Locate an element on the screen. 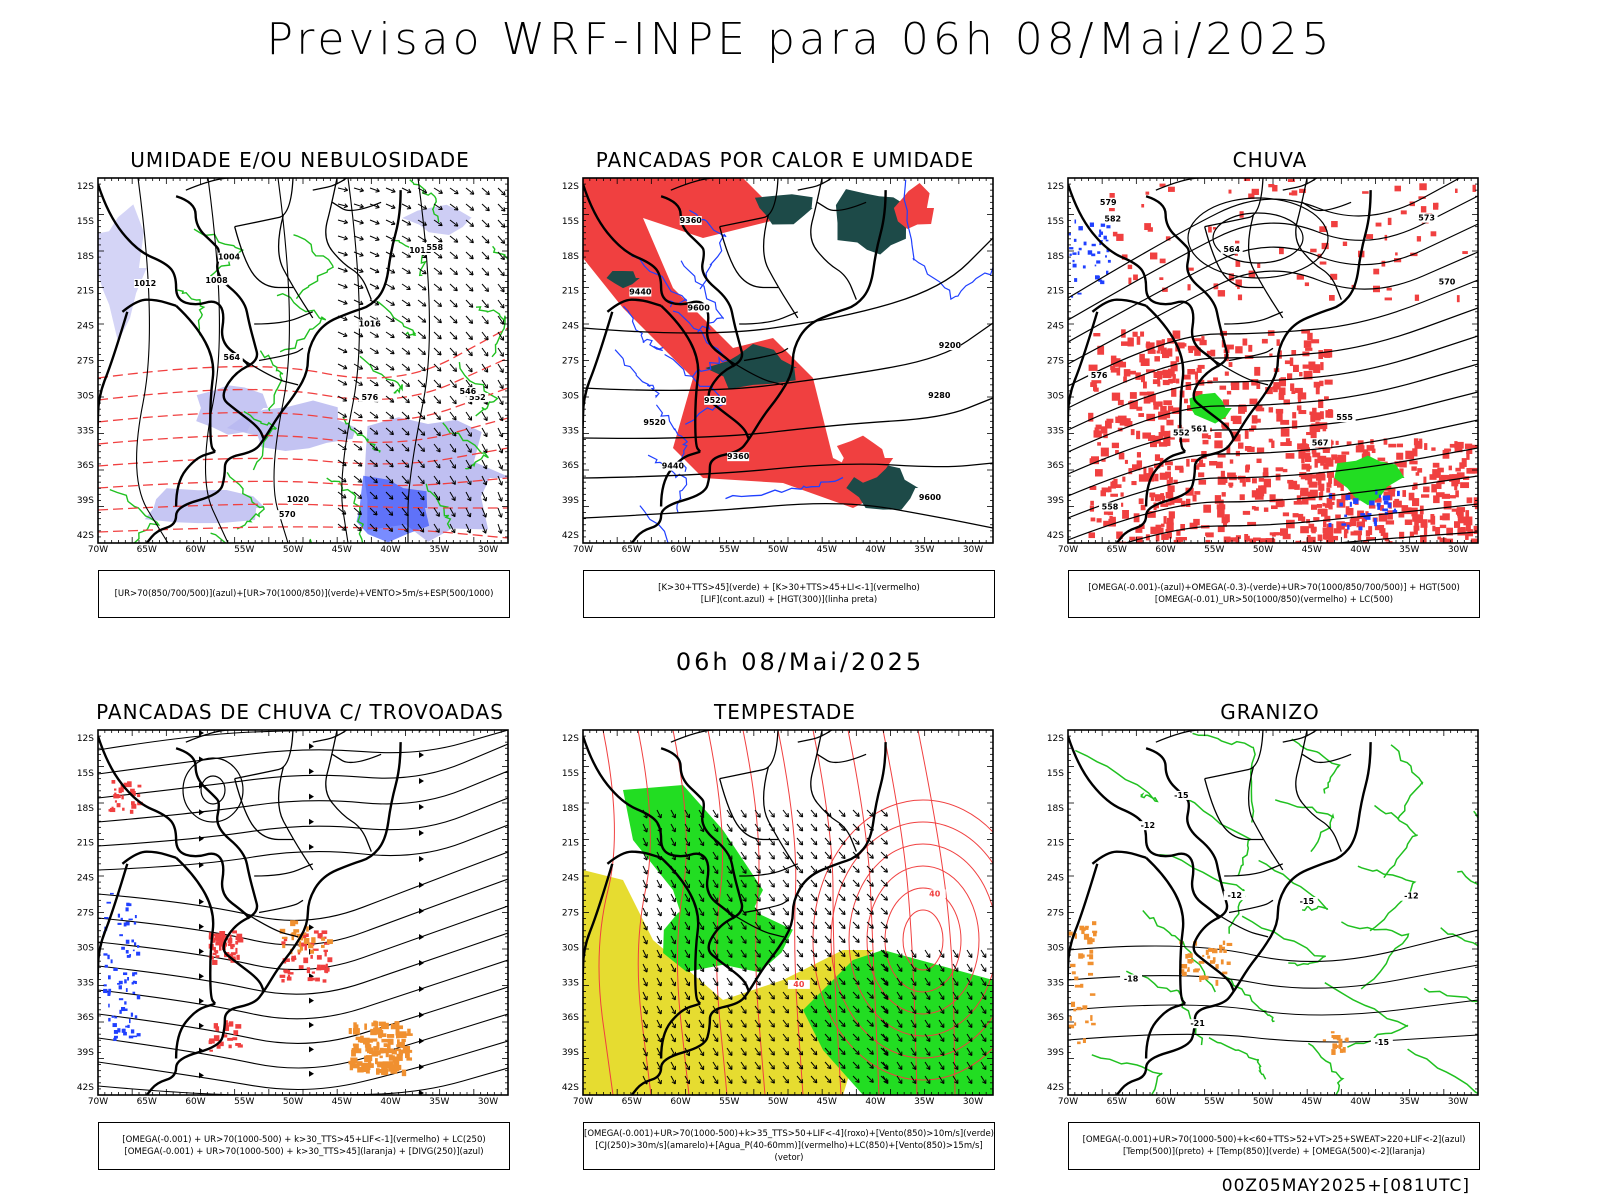 Image resolution: width=1600 pixels, height=1200 pixels. lon-label: 70W is located at coordinates (1068, 1102).